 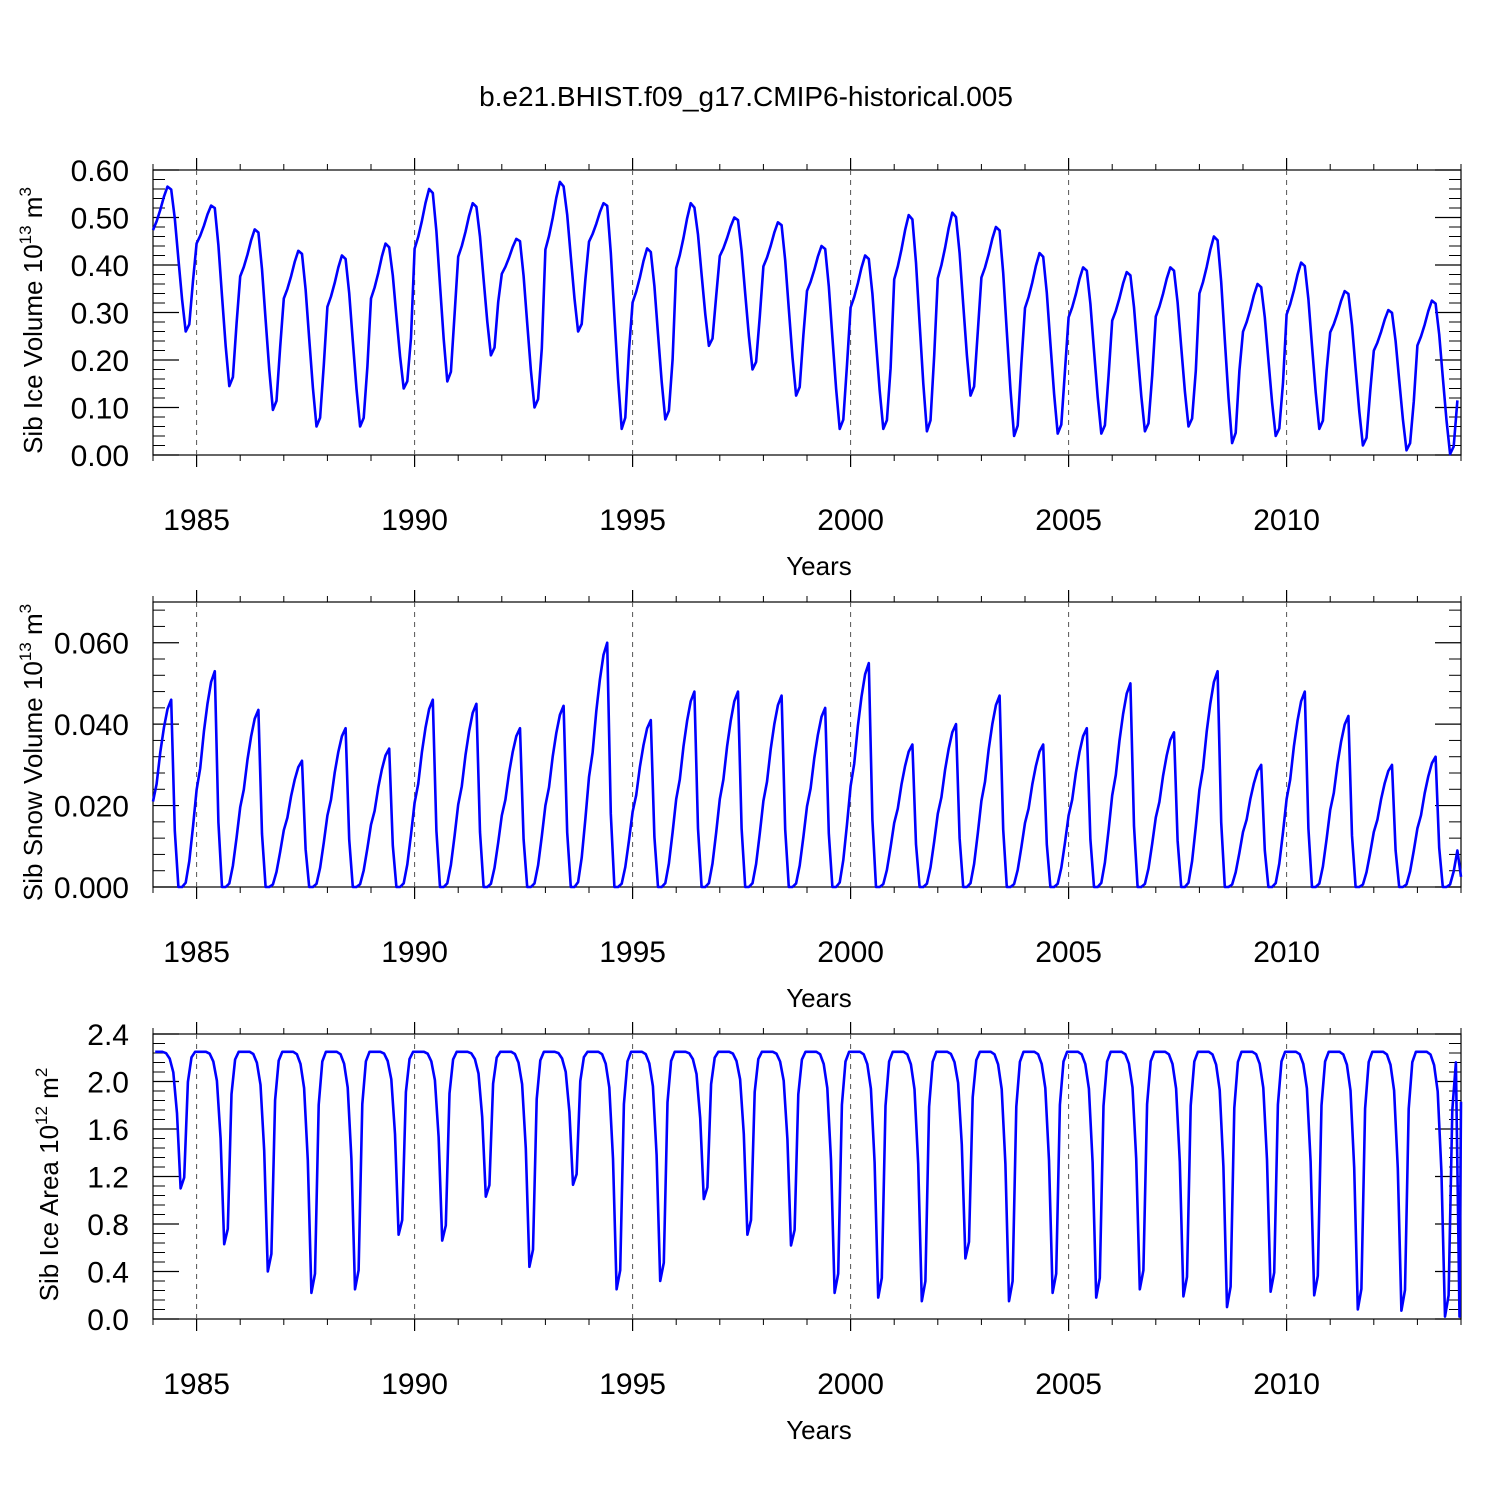 What do you see at coordinates (49, 1213) in the screenshot?
I see `y-axis-label-text: Sib Ice Area 10` at bounding box center [49, 1213].